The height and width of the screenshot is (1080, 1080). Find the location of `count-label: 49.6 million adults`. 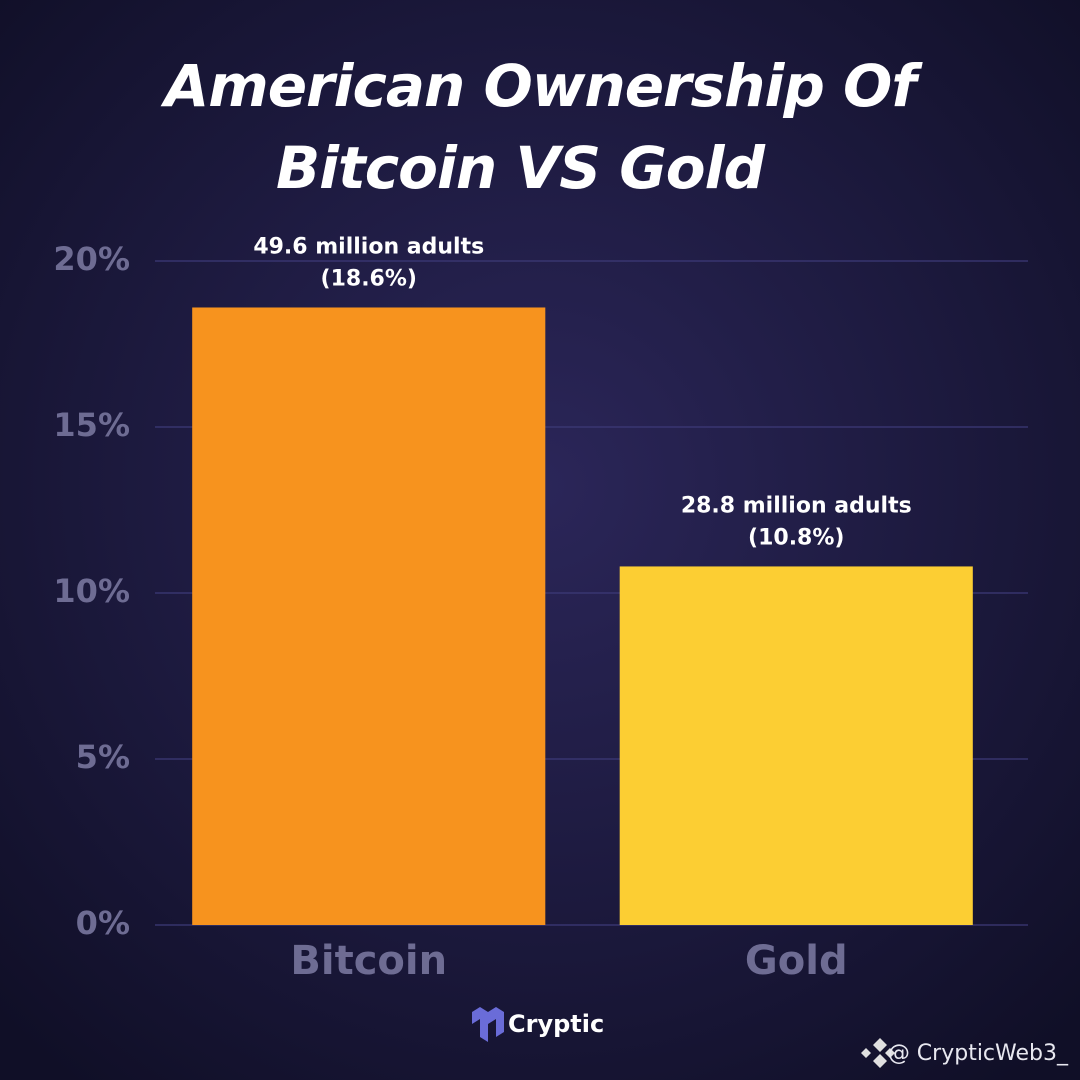

count-label: 49.6 million adults is located at coordinates (368, 246).